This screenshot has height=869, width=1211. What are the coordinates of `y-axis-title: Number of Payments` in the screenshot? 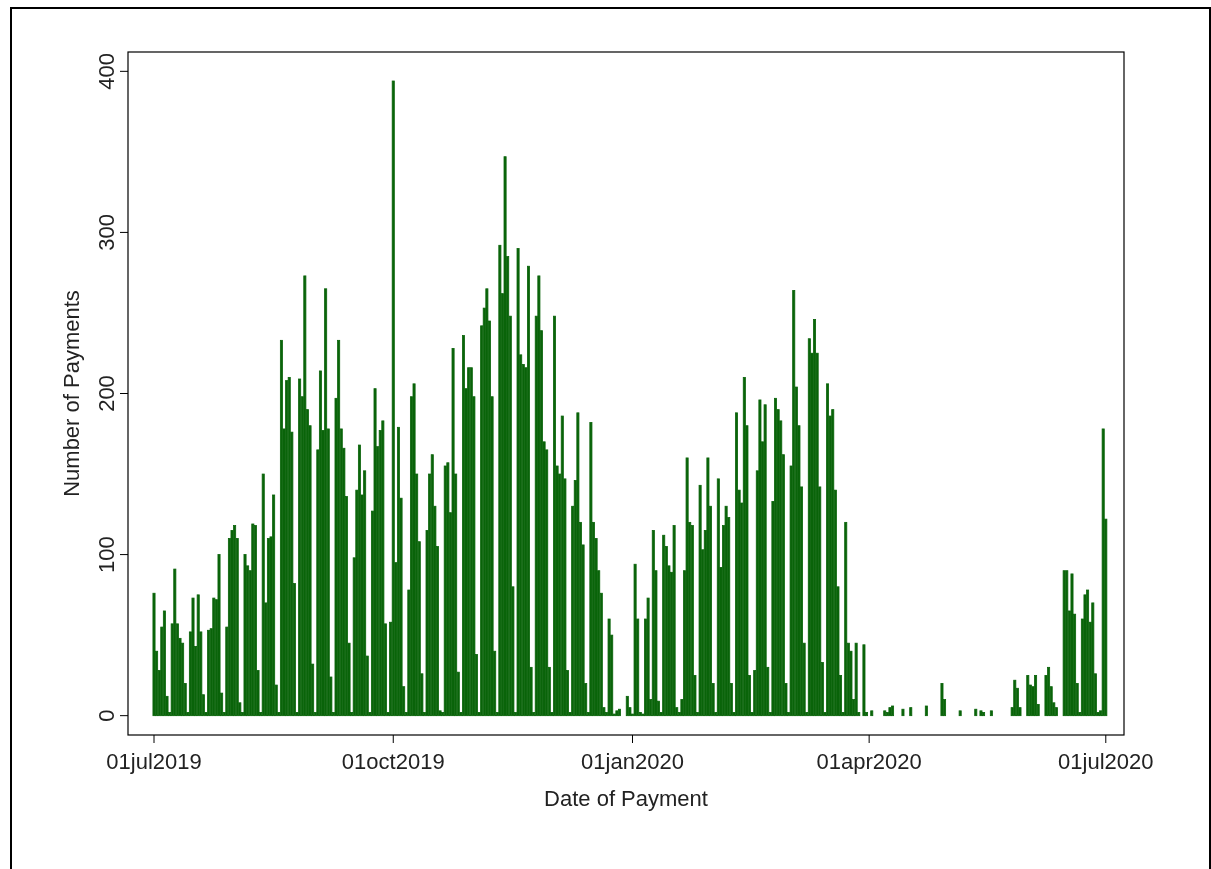 It's located at (71, 393).